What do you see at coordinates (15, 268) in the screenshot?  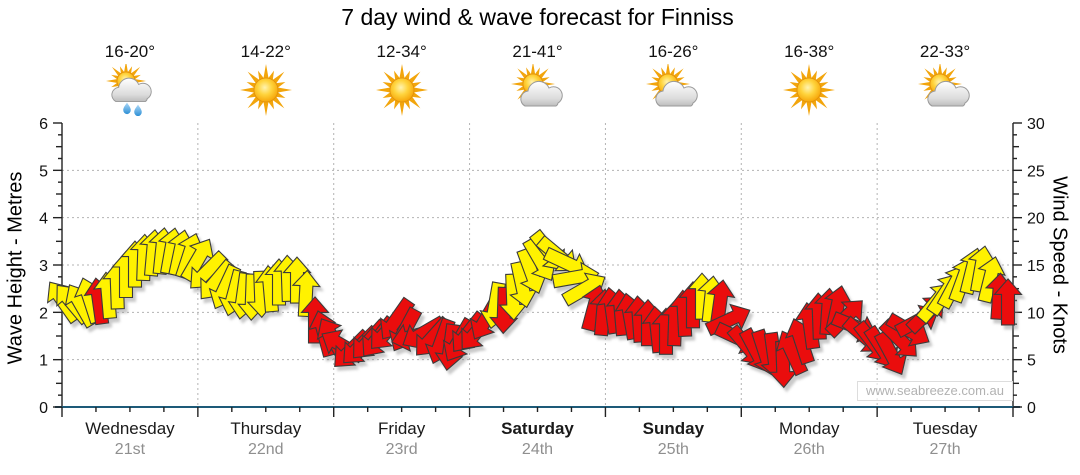 I see `wave-height-axis-label: Wave Height - Metres` at bounding box center [15, 268].